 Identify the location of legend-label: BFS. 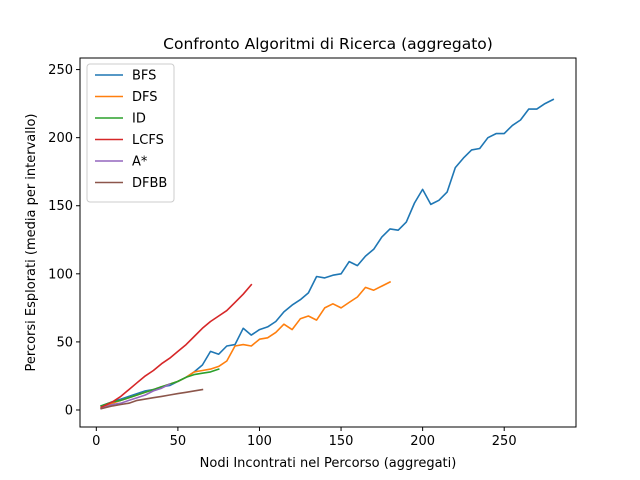
(144, 76).